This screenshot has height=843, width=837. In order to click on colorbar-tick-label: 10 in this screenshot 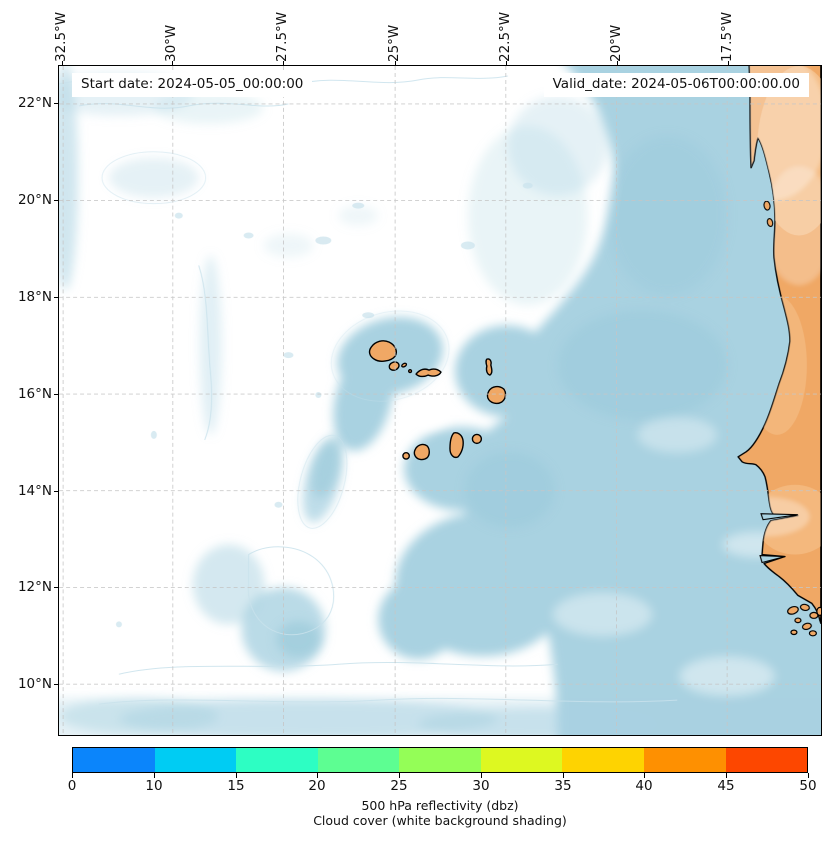, I will do `click(154, 786)`.